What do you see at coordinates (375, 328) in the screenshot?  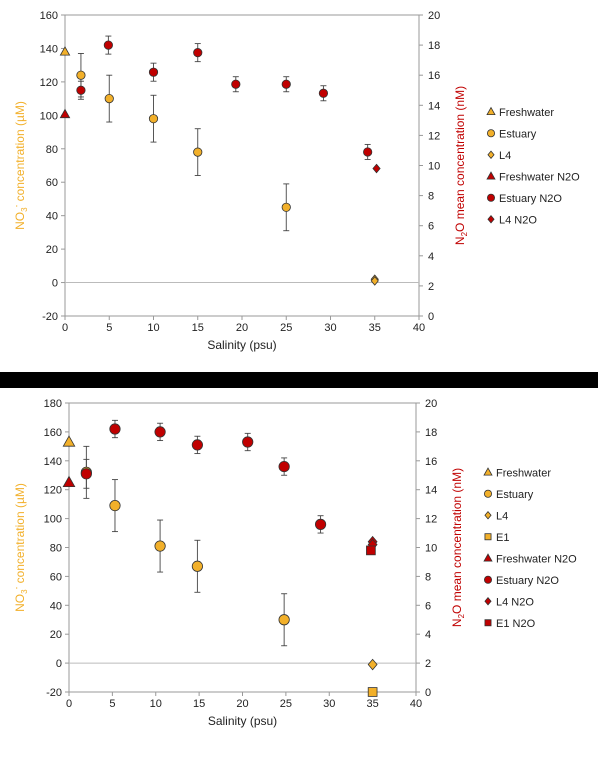 I see `x-tick-label: 35` at bounding box center [375, 328].